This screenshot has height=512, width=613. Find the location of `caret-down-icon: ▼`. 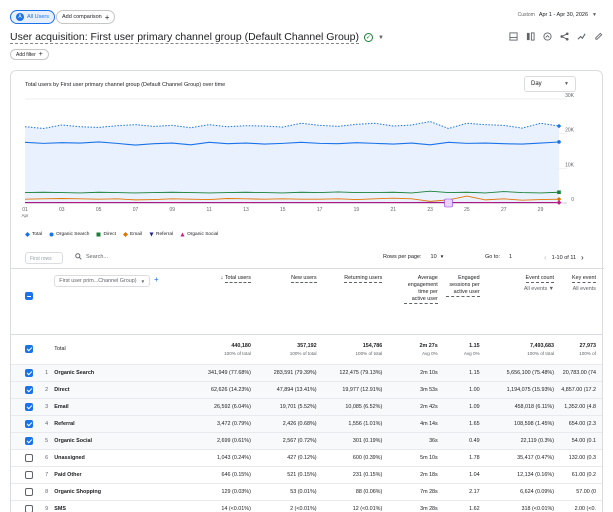

caret-down-icon: ▼ is located at coordinates (442, 256).